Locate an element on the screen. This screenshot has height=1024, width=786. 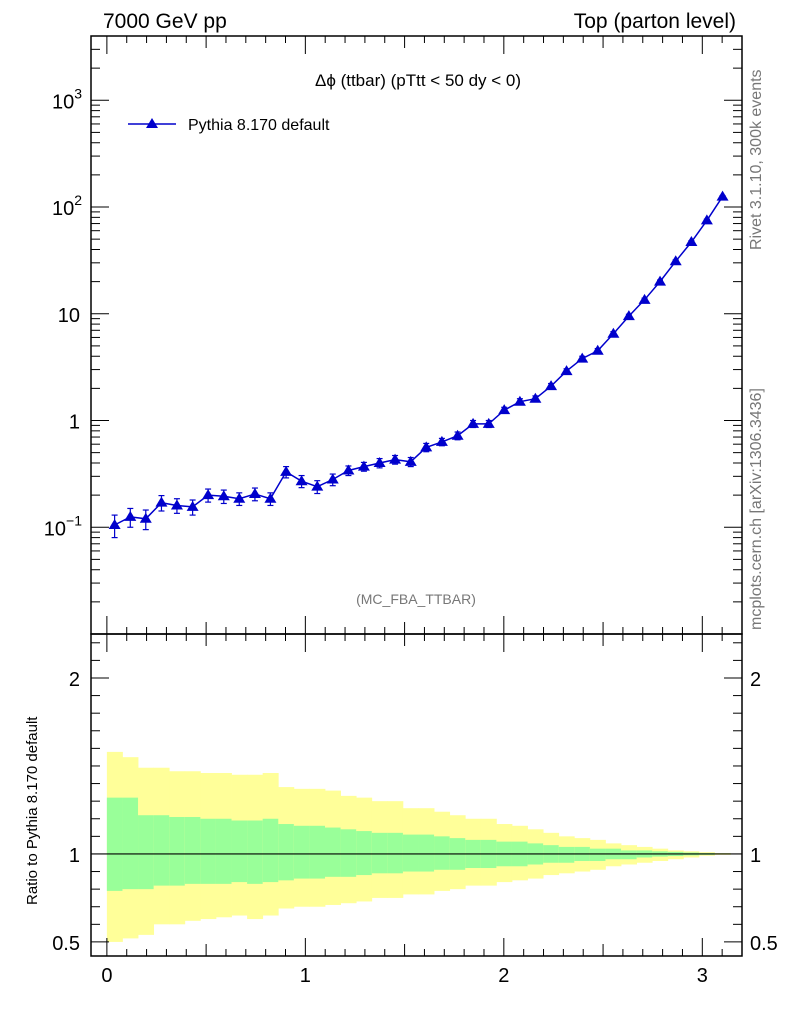
xtick-label: 1 is located at coordinates (305, 976).